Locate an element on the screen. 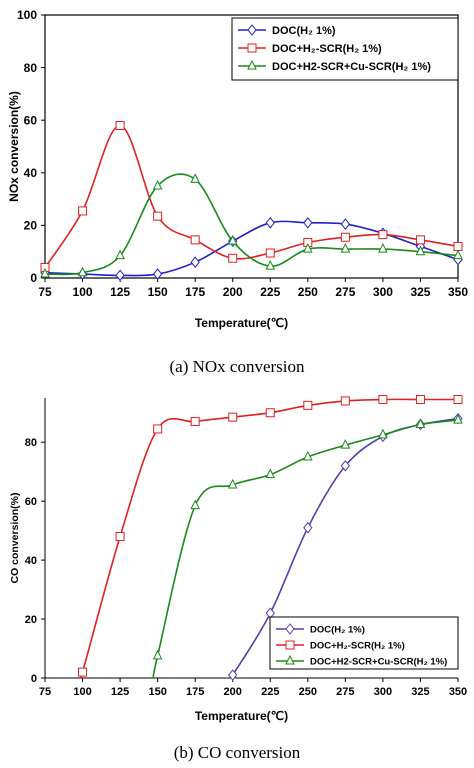 The height and width of the screenshot is (768, 474). x-tick-label: 200 is located at coordinates (233, 692).